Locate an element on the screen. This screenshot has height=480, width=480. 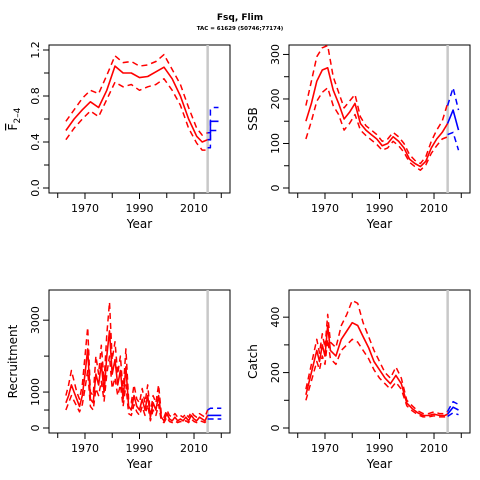
figure-subtitle: TAC = 61629 (50746;77174) is located at coordinates (240, 29).